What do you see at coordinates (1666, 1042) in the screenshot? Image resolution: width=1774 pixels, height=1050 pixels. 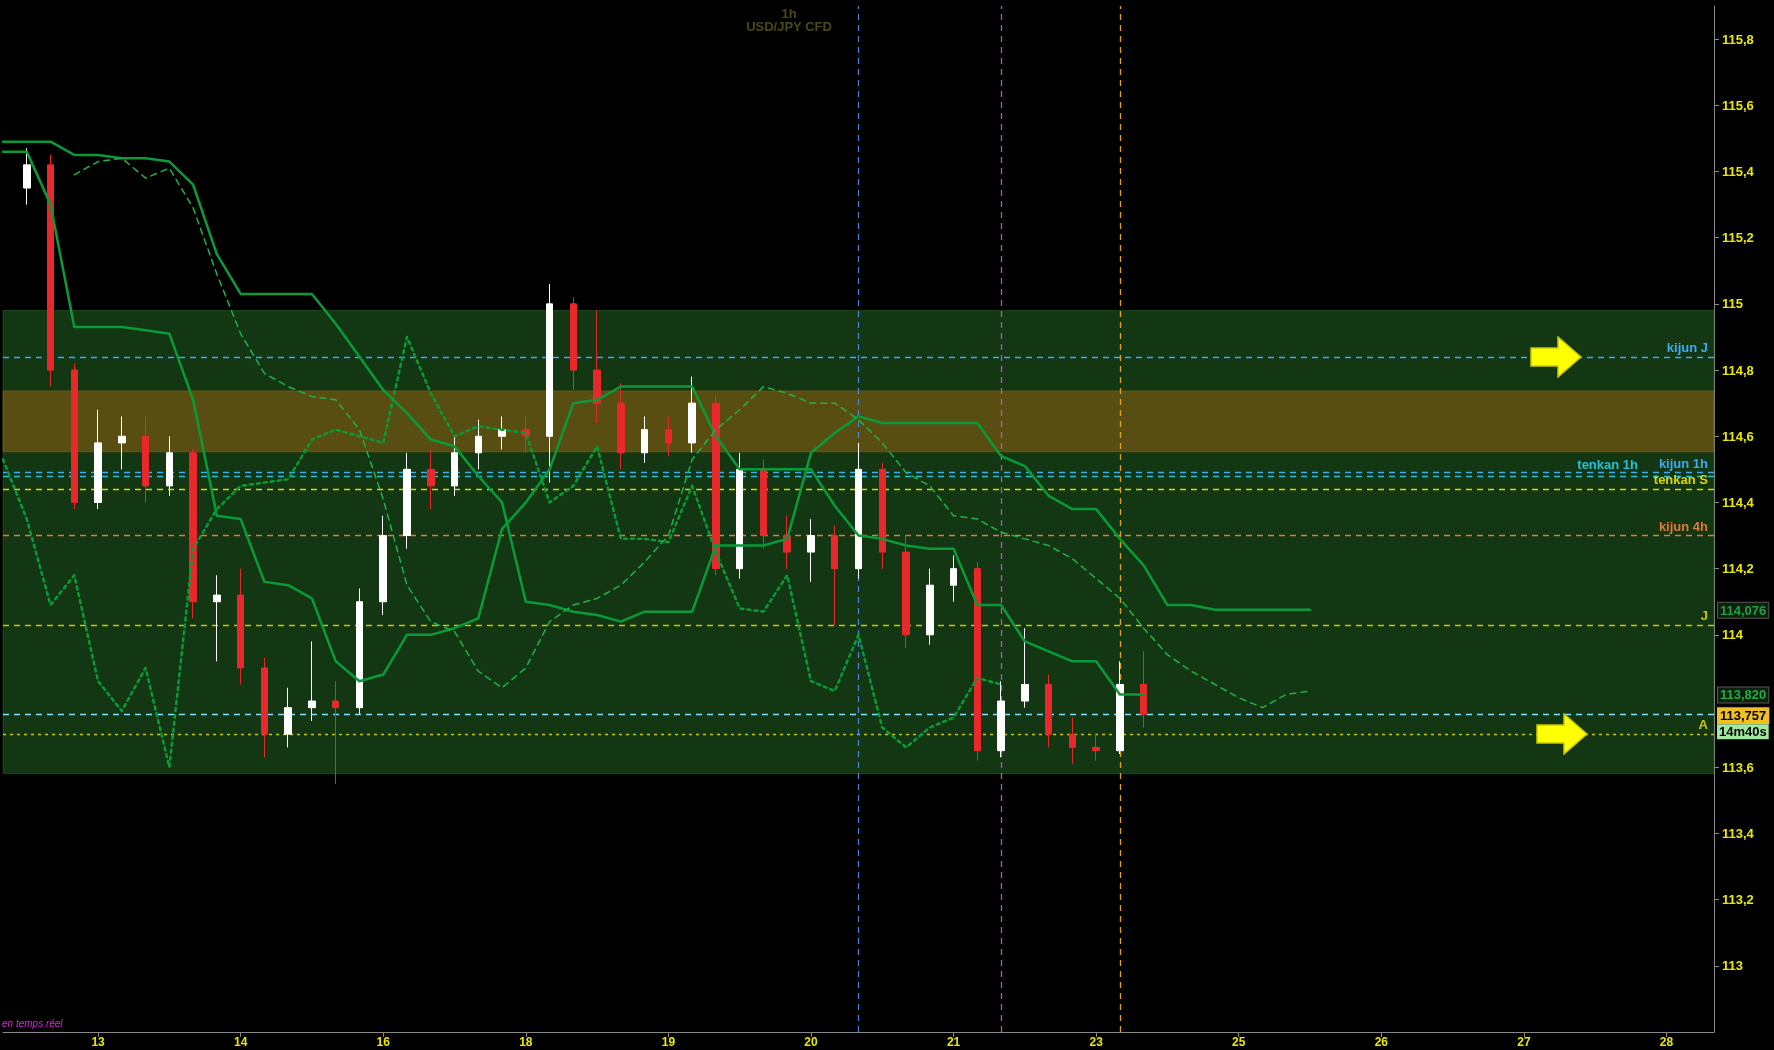 I see `x-tick-label: 28` at bounding box center [1666, 1042].